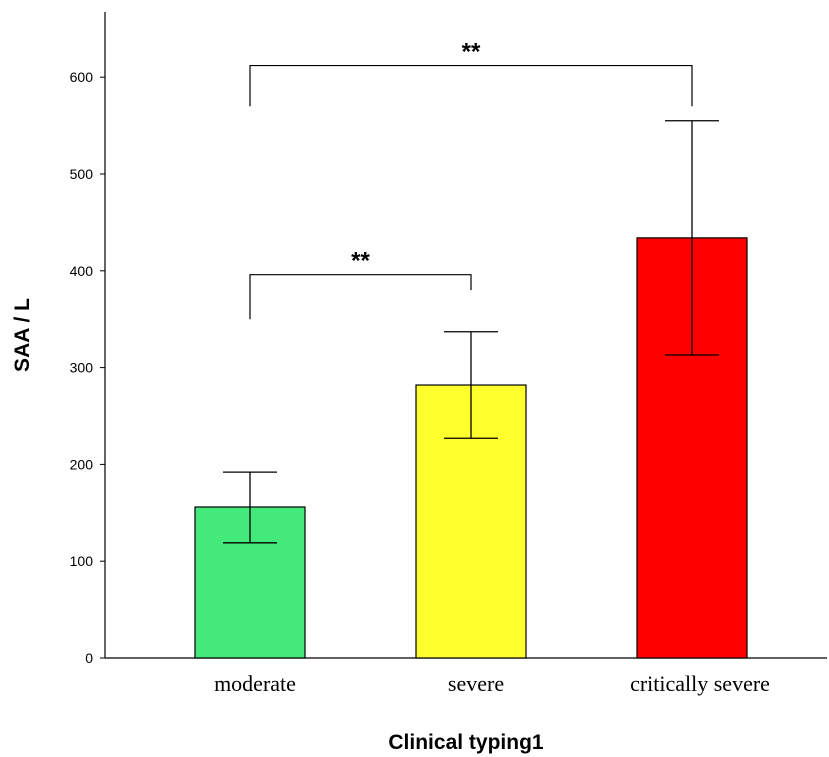 The image size is (829, 757). I want to click on y-tick-label: 400, so click(82, 271).